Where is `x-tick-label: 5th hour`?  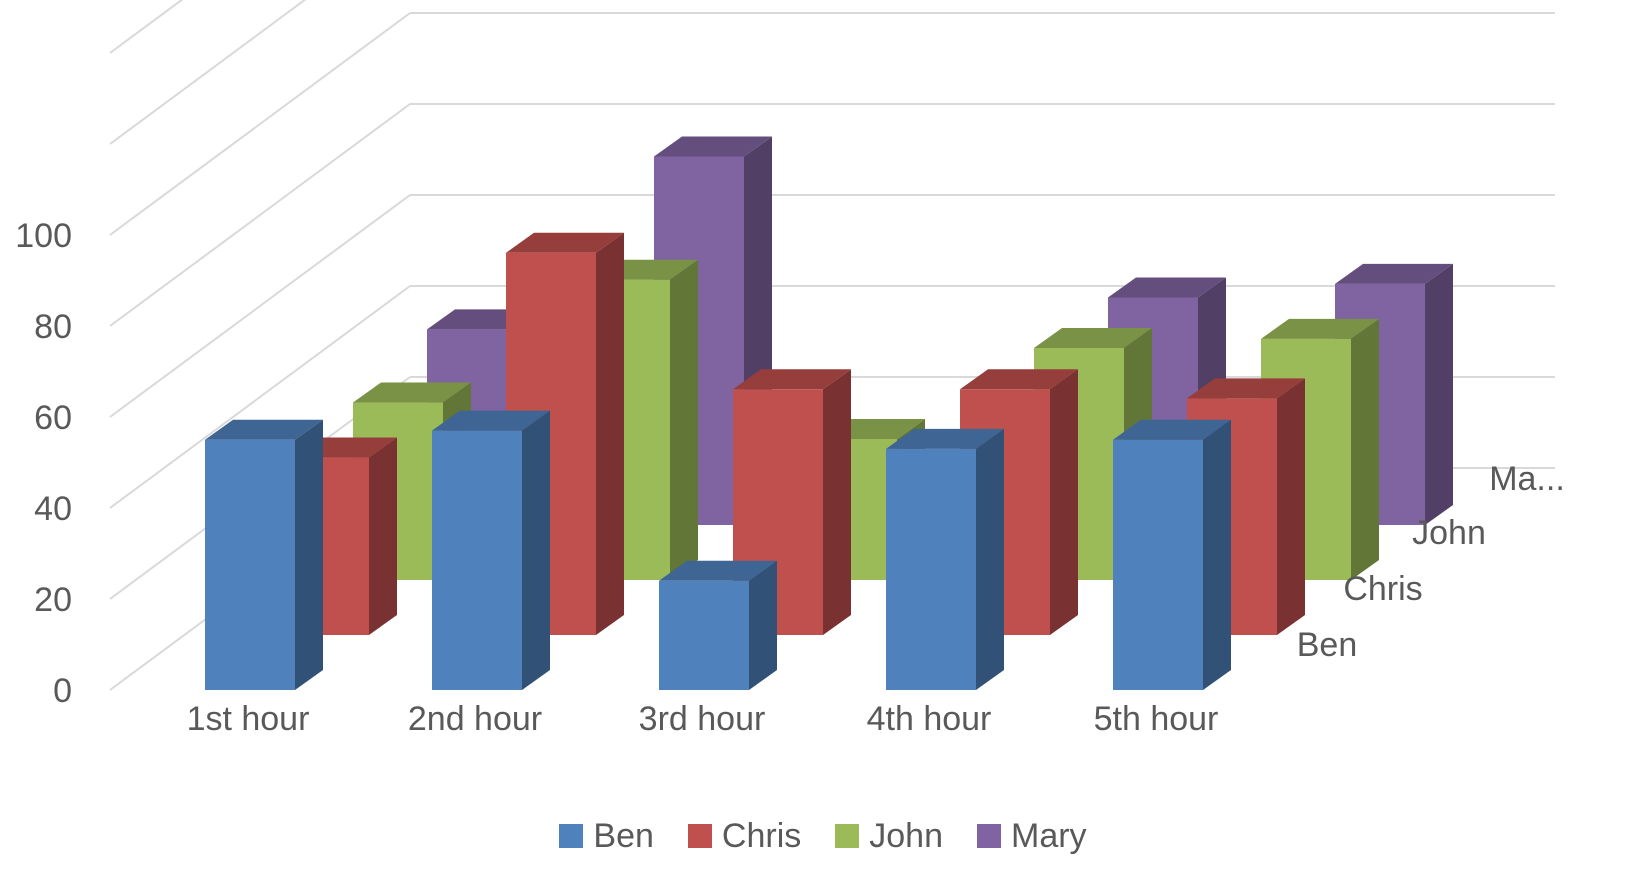
x-tick-label: 5th hour is located at coordinates (1156, 719).